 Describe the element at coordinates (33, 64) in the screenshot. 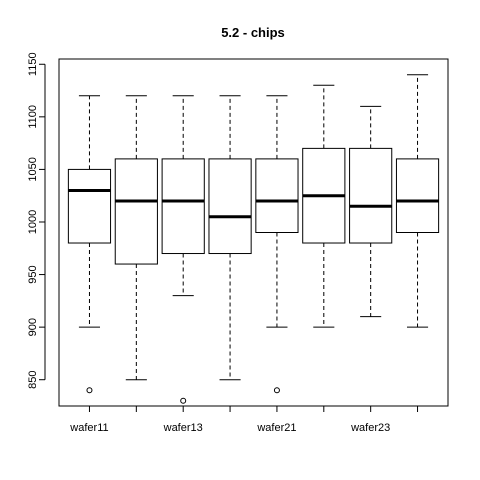

I see `y-tick-label: 1150` at that location.